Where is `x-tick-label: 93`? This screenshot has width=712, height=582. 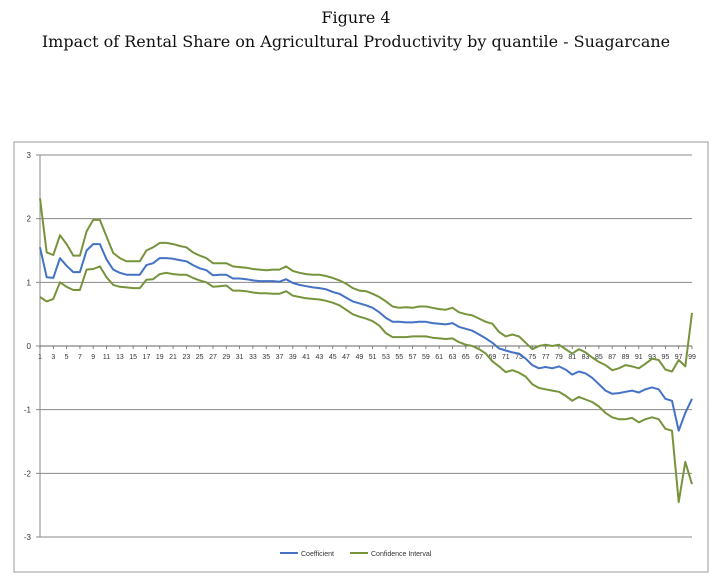 x-tick-label: 93 is located at coordinates (652, 357).